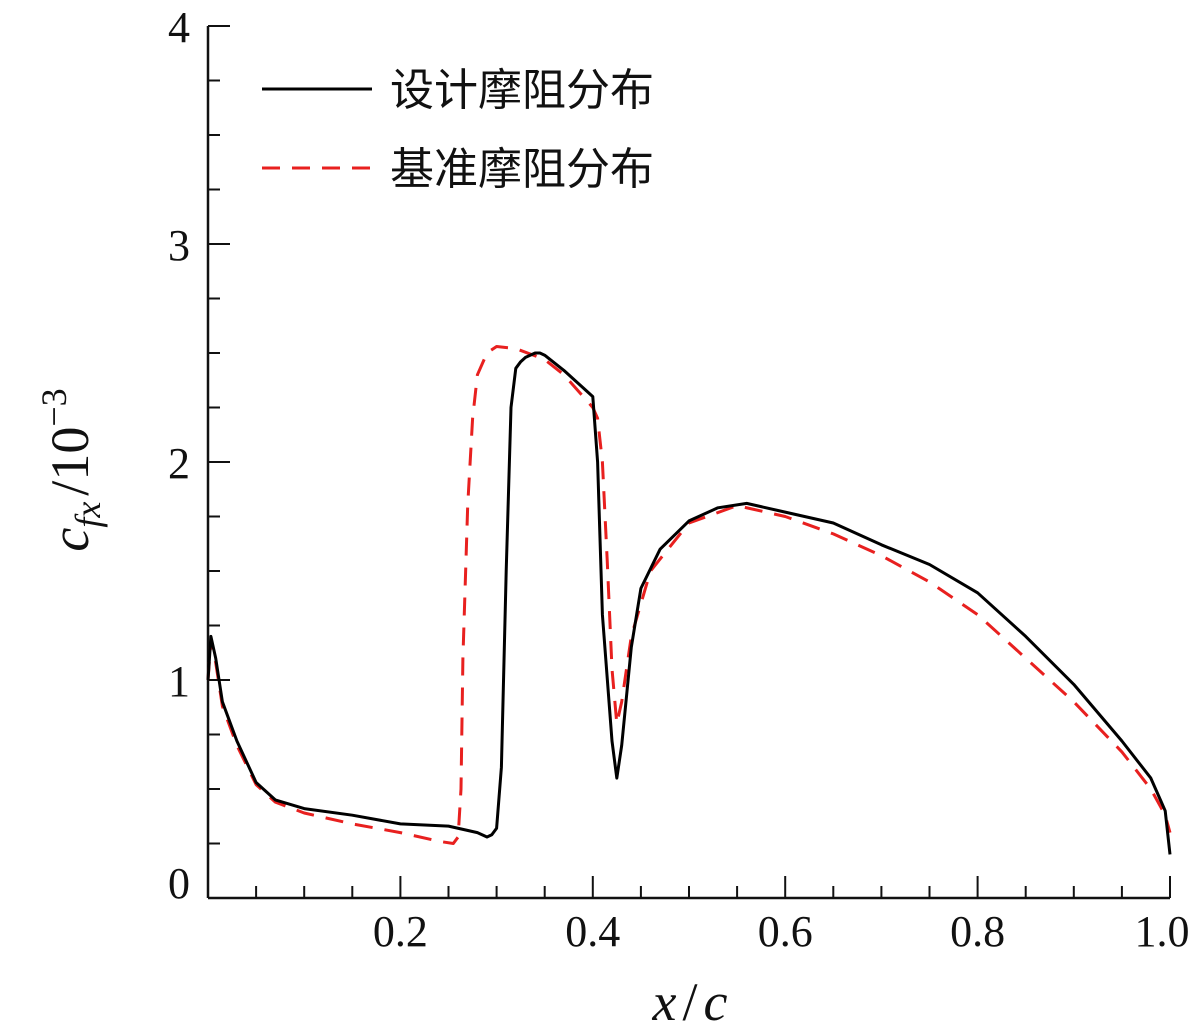 Image resolution: width=1200 pixels, height=1036 pixels. Describe the element at coordinates (722, 916) in the screenshot. I see `x-ticks: 0.2 0.4 0.6 0.8 1.0` at that location.